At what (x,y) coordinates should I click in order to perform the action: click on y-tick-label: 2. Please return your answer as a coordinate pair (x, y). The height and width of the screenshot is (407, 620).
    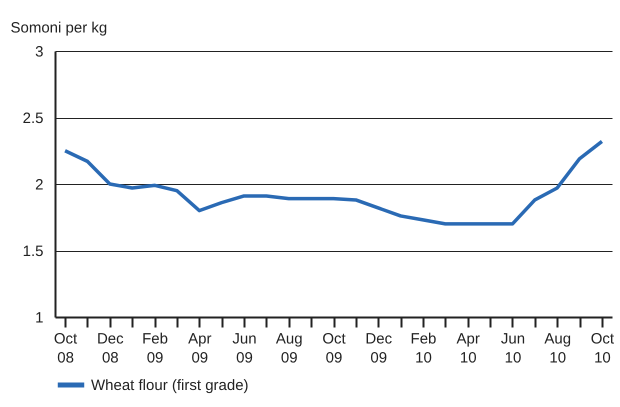
    Looking at the image, I should click on (39, 185).